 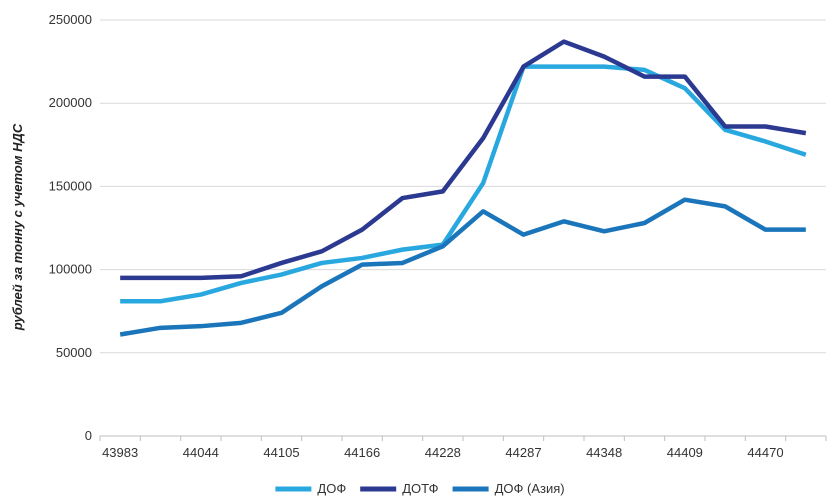 What do you see at coordinates (685, 452) in the screenshot?
I see `x-tick-label: 44409` at bounding box center [685, 452].